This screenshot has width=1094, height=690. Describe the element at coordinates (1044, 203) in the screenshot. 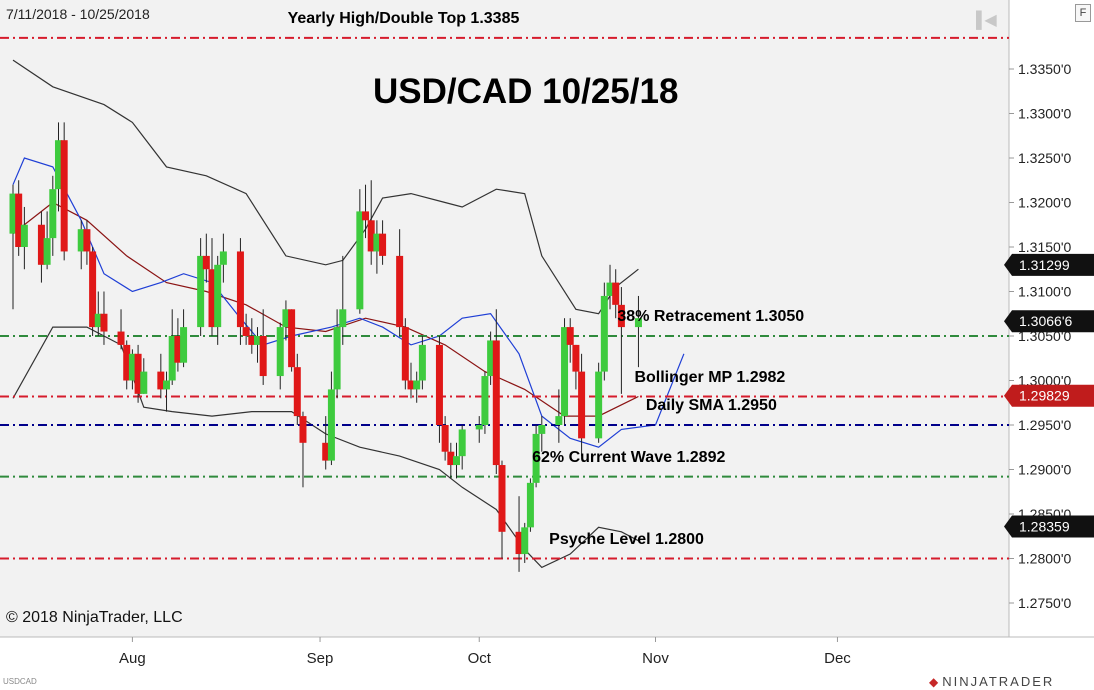

I see `y-tick-label: 1.3200'0` at that location.